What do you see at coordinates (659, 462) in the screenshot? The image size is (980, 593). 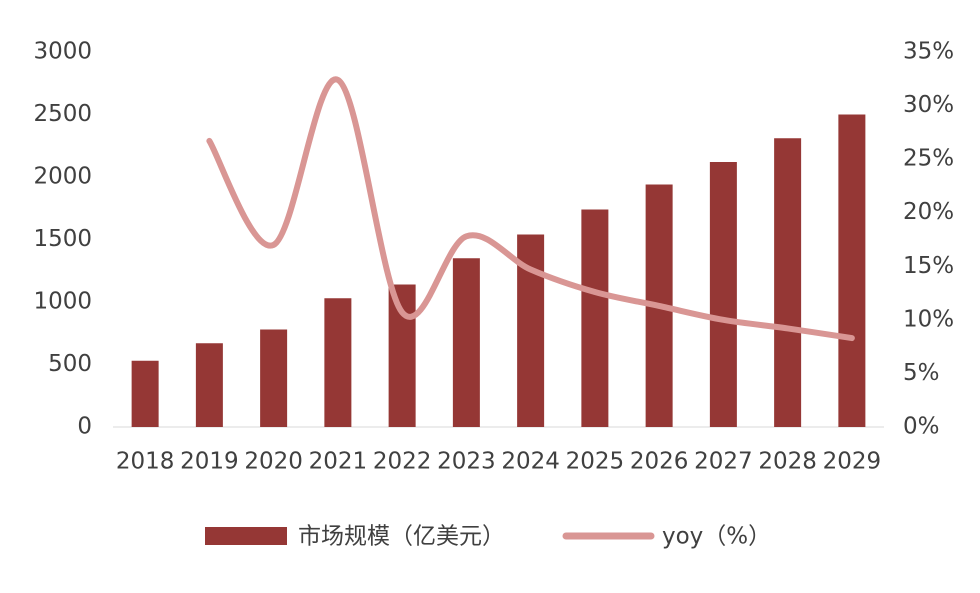 I see `x-tick-label: 2026` at bounding box center [659, 462].